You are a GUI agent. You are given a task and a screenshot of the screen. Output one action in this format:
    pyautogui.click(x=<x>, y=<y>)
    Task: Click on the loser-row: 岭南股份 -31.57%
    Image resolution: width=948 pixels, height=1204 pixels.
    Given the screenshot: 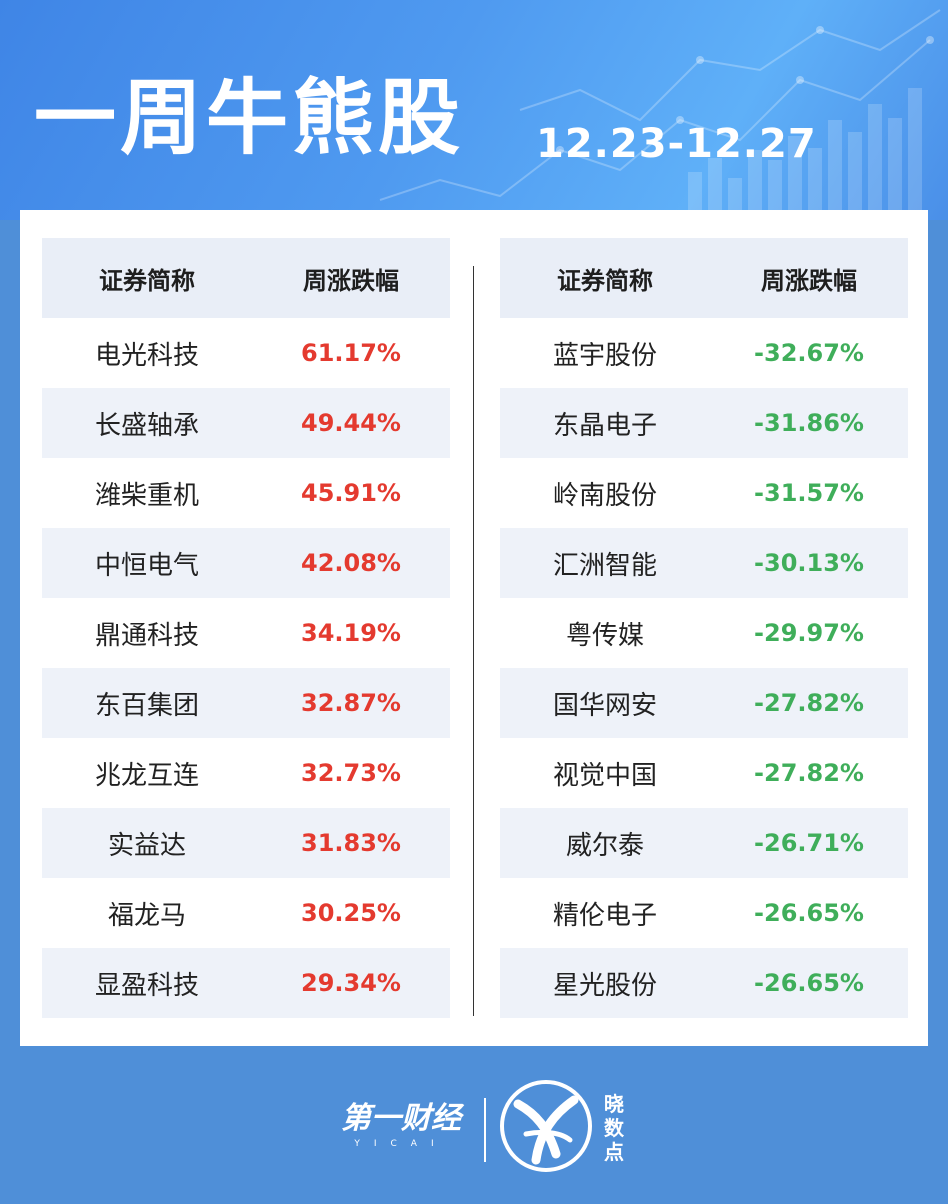 What is the action you would take?
    pyautogui.click(x=704, y=493)
    